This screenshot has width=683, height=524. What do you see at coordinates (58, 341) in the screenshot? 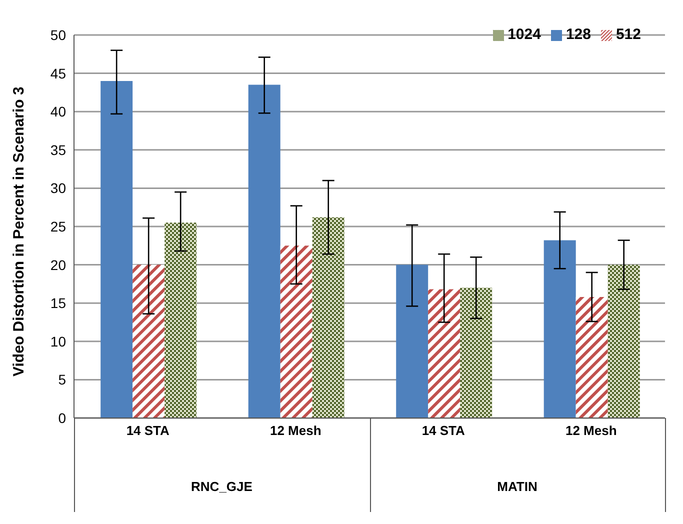
I see `y-tick-label: 10` at bounding box center [58, 341].